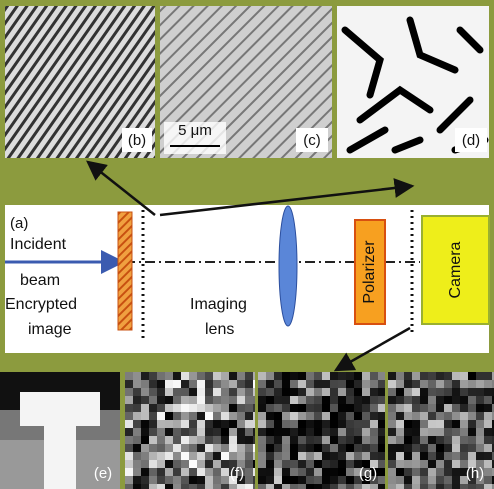 The height and width of the screenshot is (489, 494). I want to click on panel-label: (h), so click(475, 473).